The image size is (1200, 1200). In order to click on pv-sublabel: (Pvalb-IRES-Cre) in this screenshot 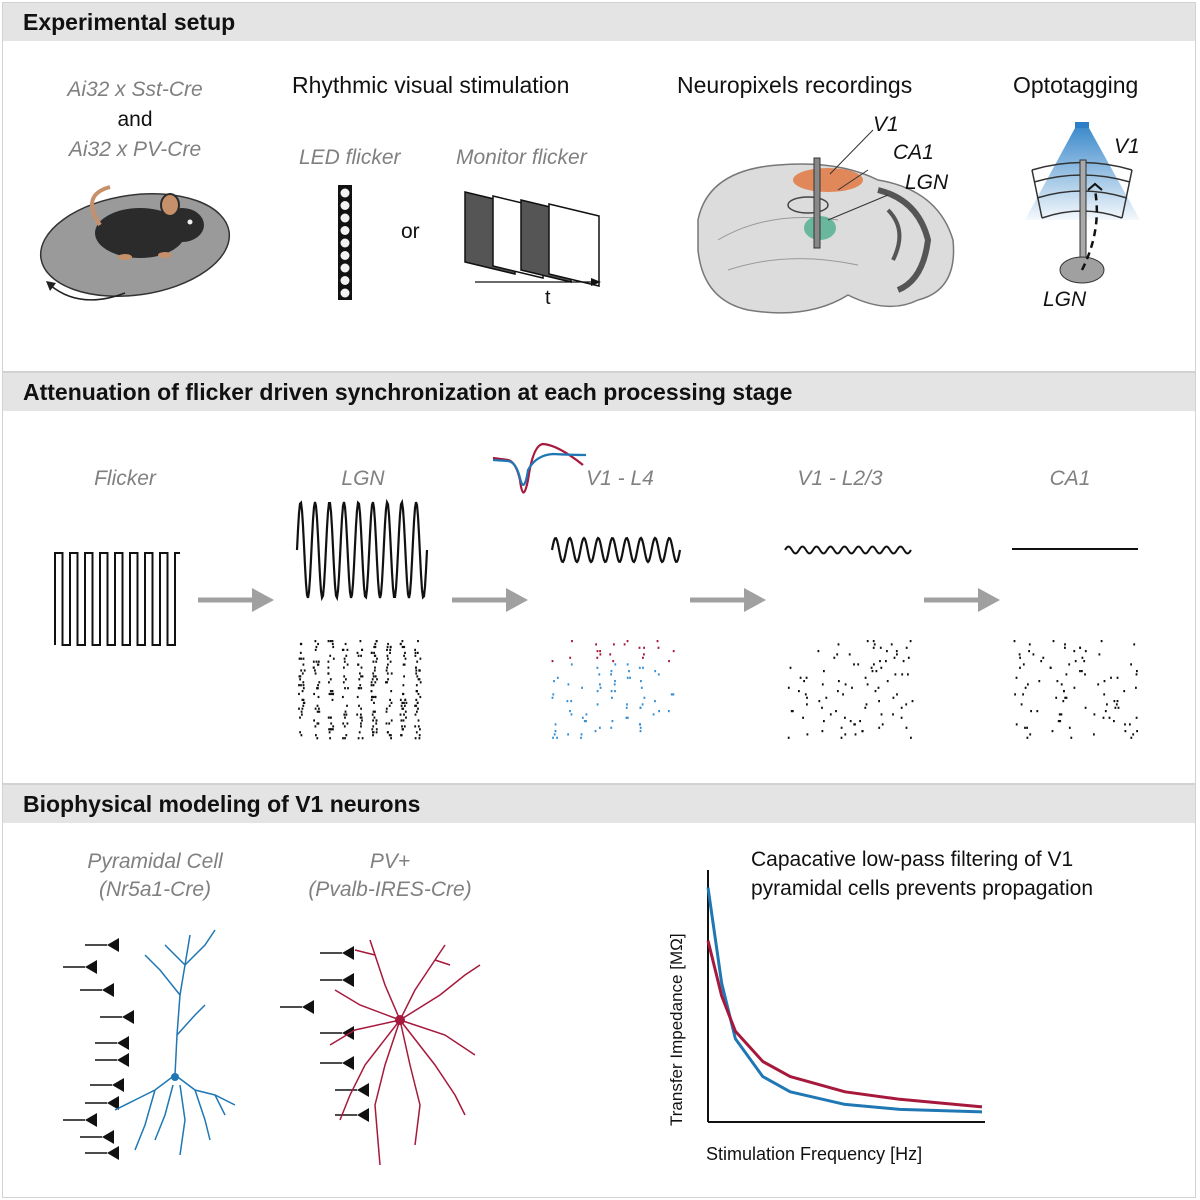, I will do `click(390, 889)`.